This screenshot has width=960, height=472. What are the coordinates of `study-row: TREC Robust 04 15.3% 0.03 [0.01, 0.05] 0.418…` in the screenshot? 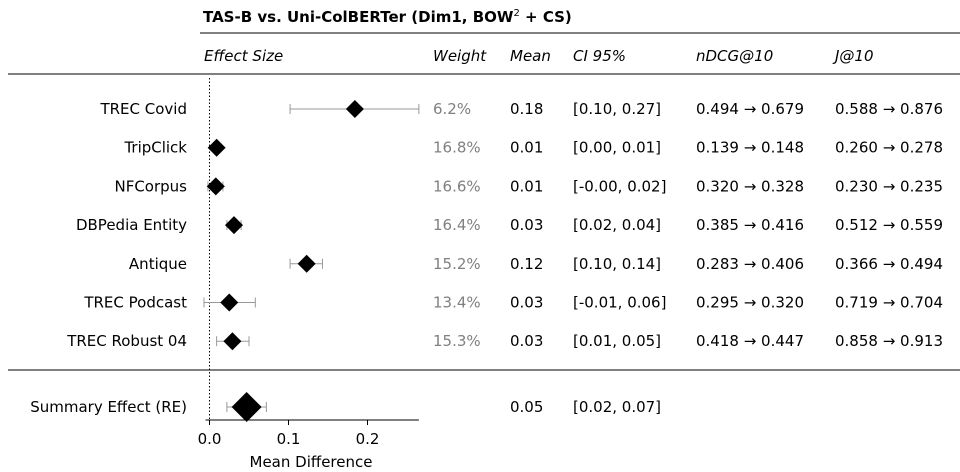 It's located at (504, 341).